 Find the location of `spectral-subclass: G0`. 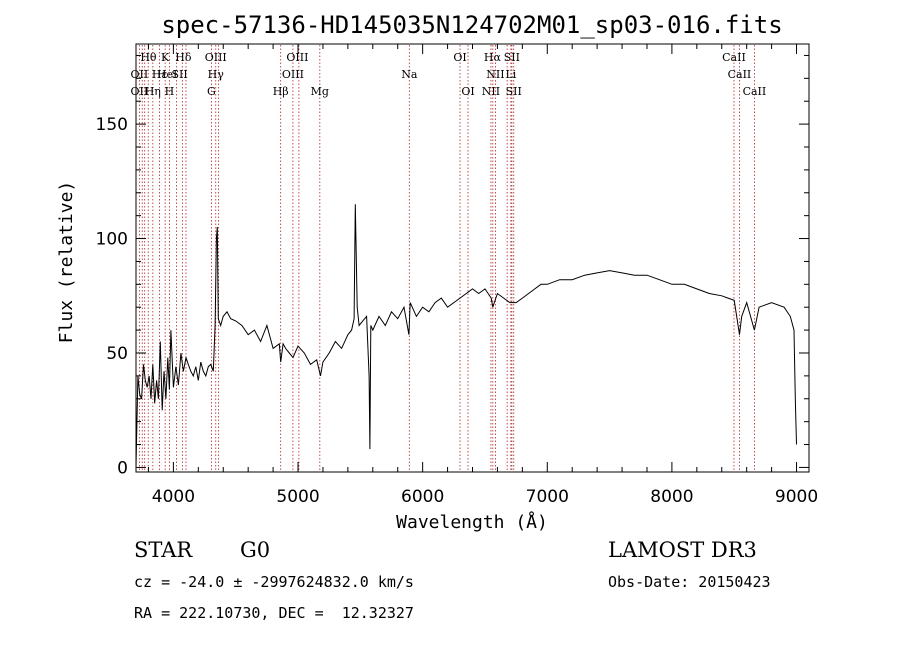

spectral-subclass: G0 is located at coordinates (255, 550).